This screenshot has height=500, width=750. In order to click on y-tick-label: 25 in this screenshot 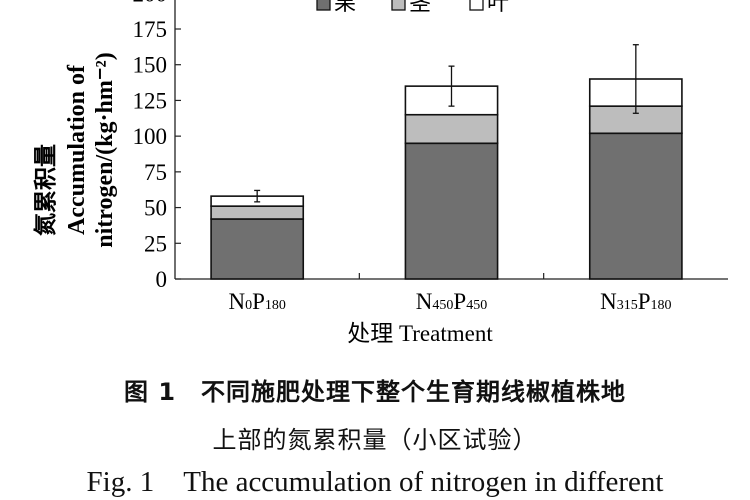, I will do `click(155, 243)`.